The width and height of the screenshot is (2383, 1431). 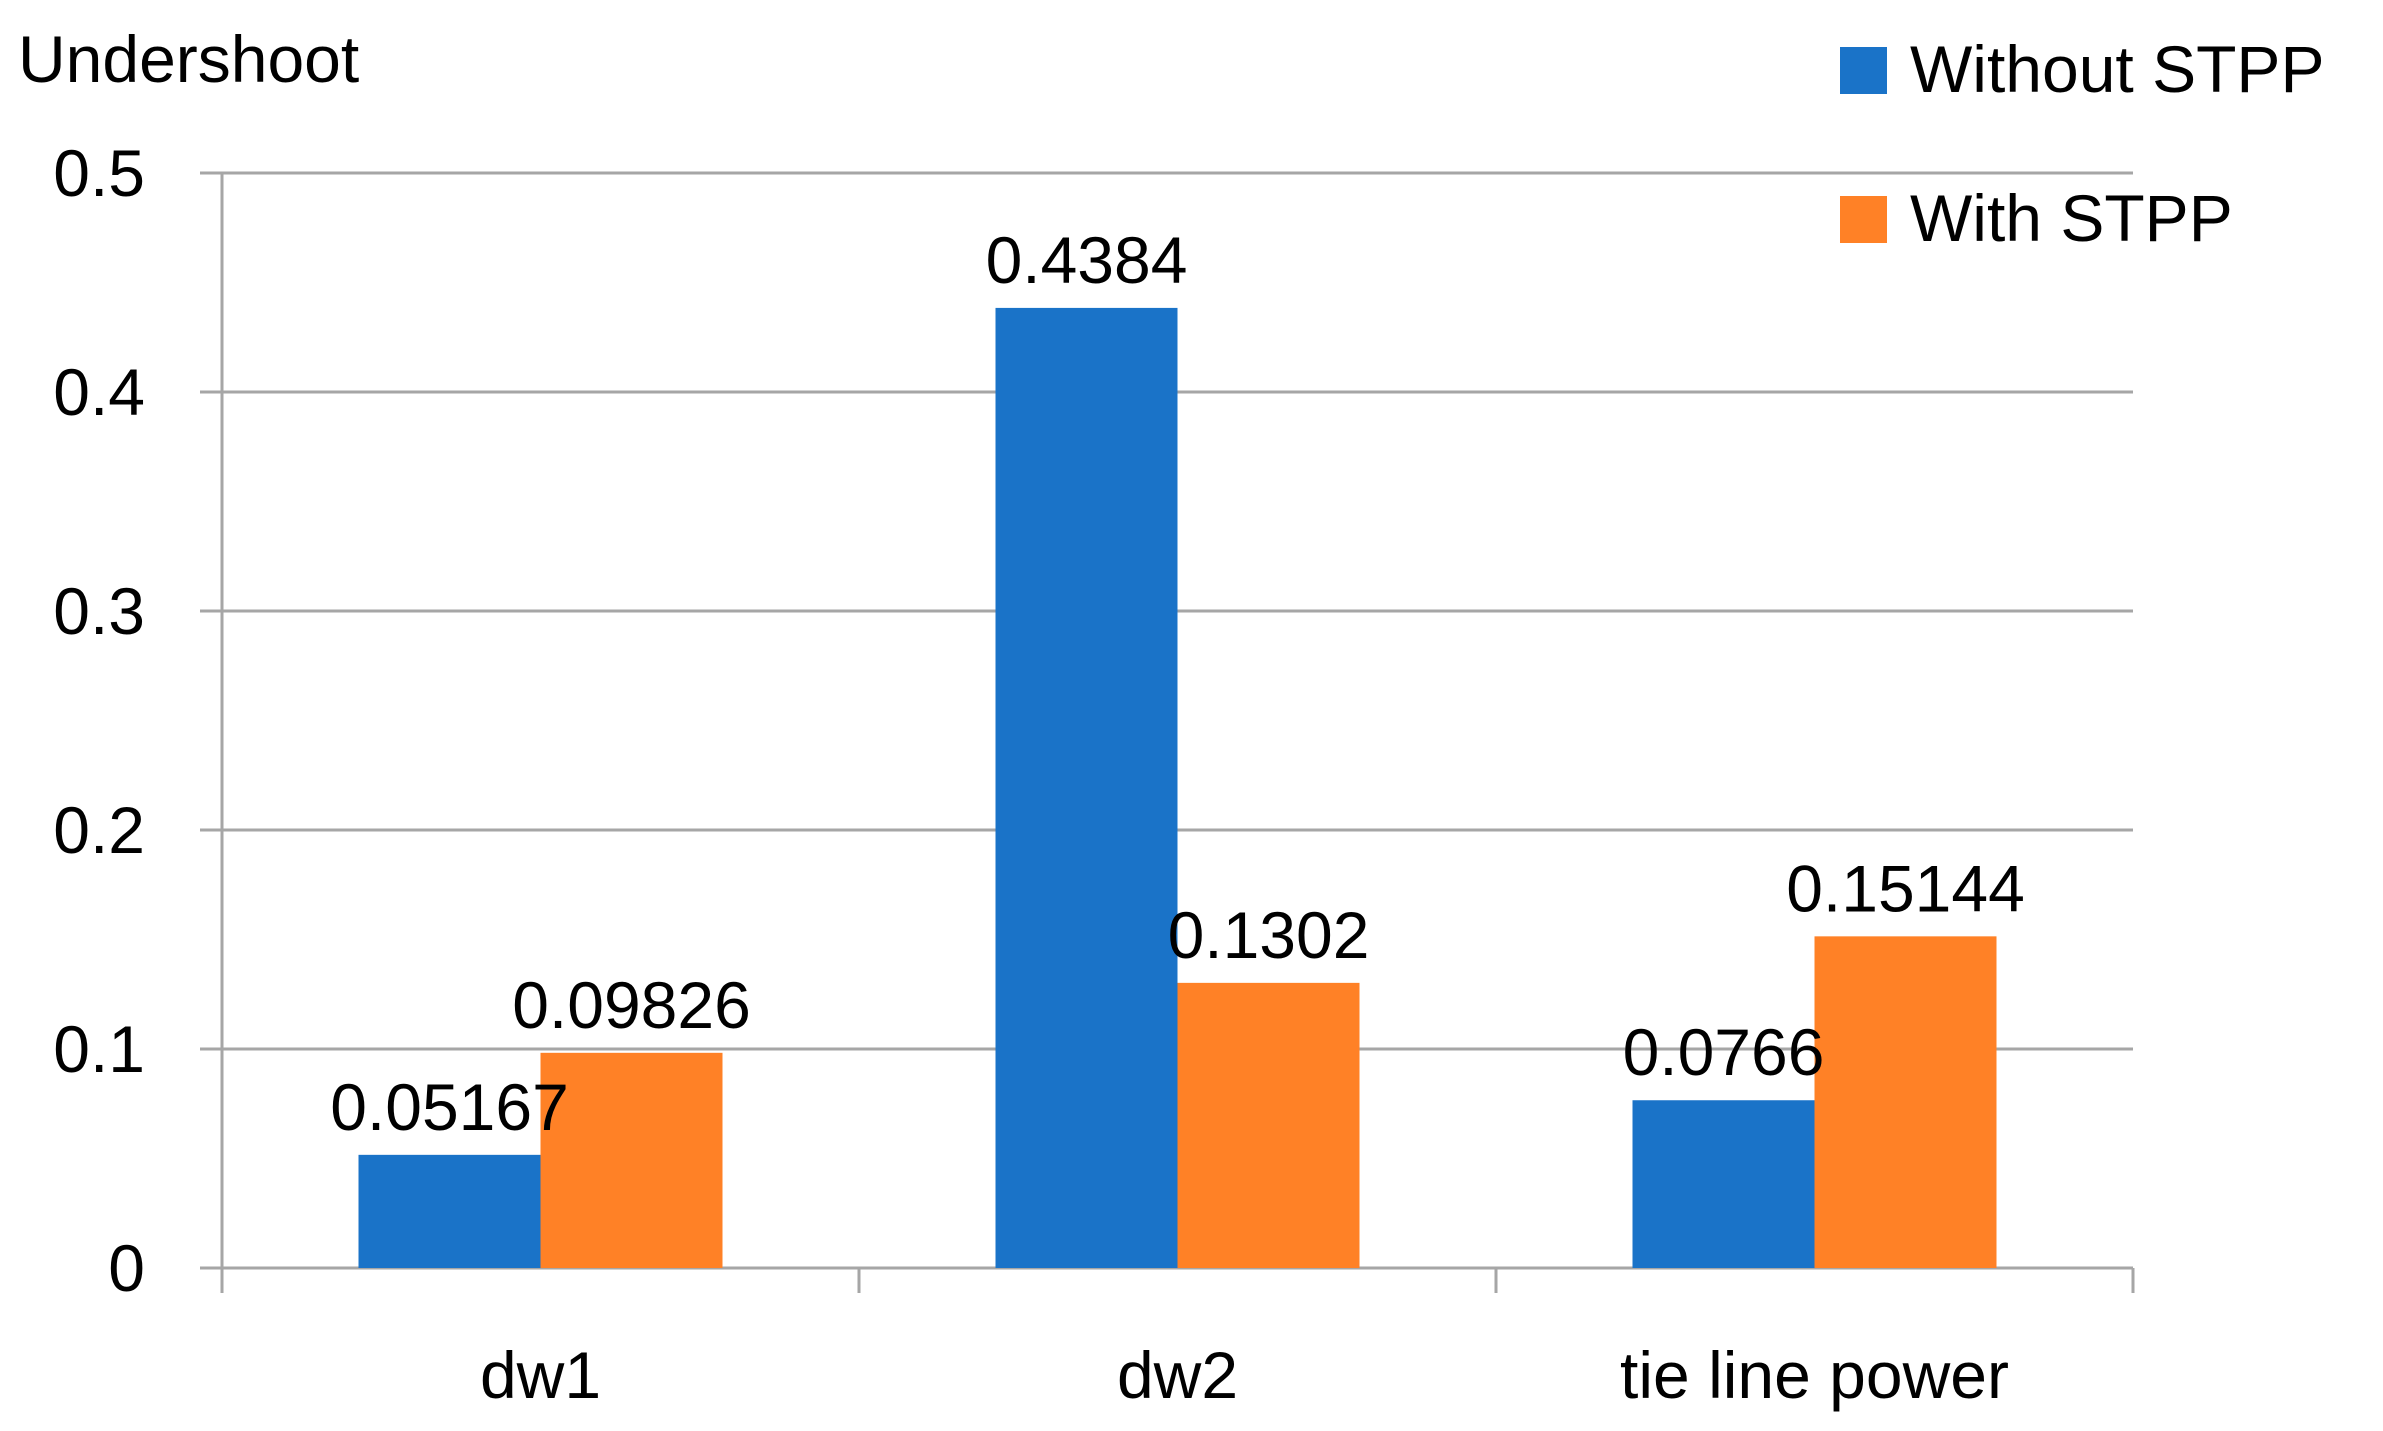 I want to click on bar-with-stpp-dw1, so click(x=631, y=1160).